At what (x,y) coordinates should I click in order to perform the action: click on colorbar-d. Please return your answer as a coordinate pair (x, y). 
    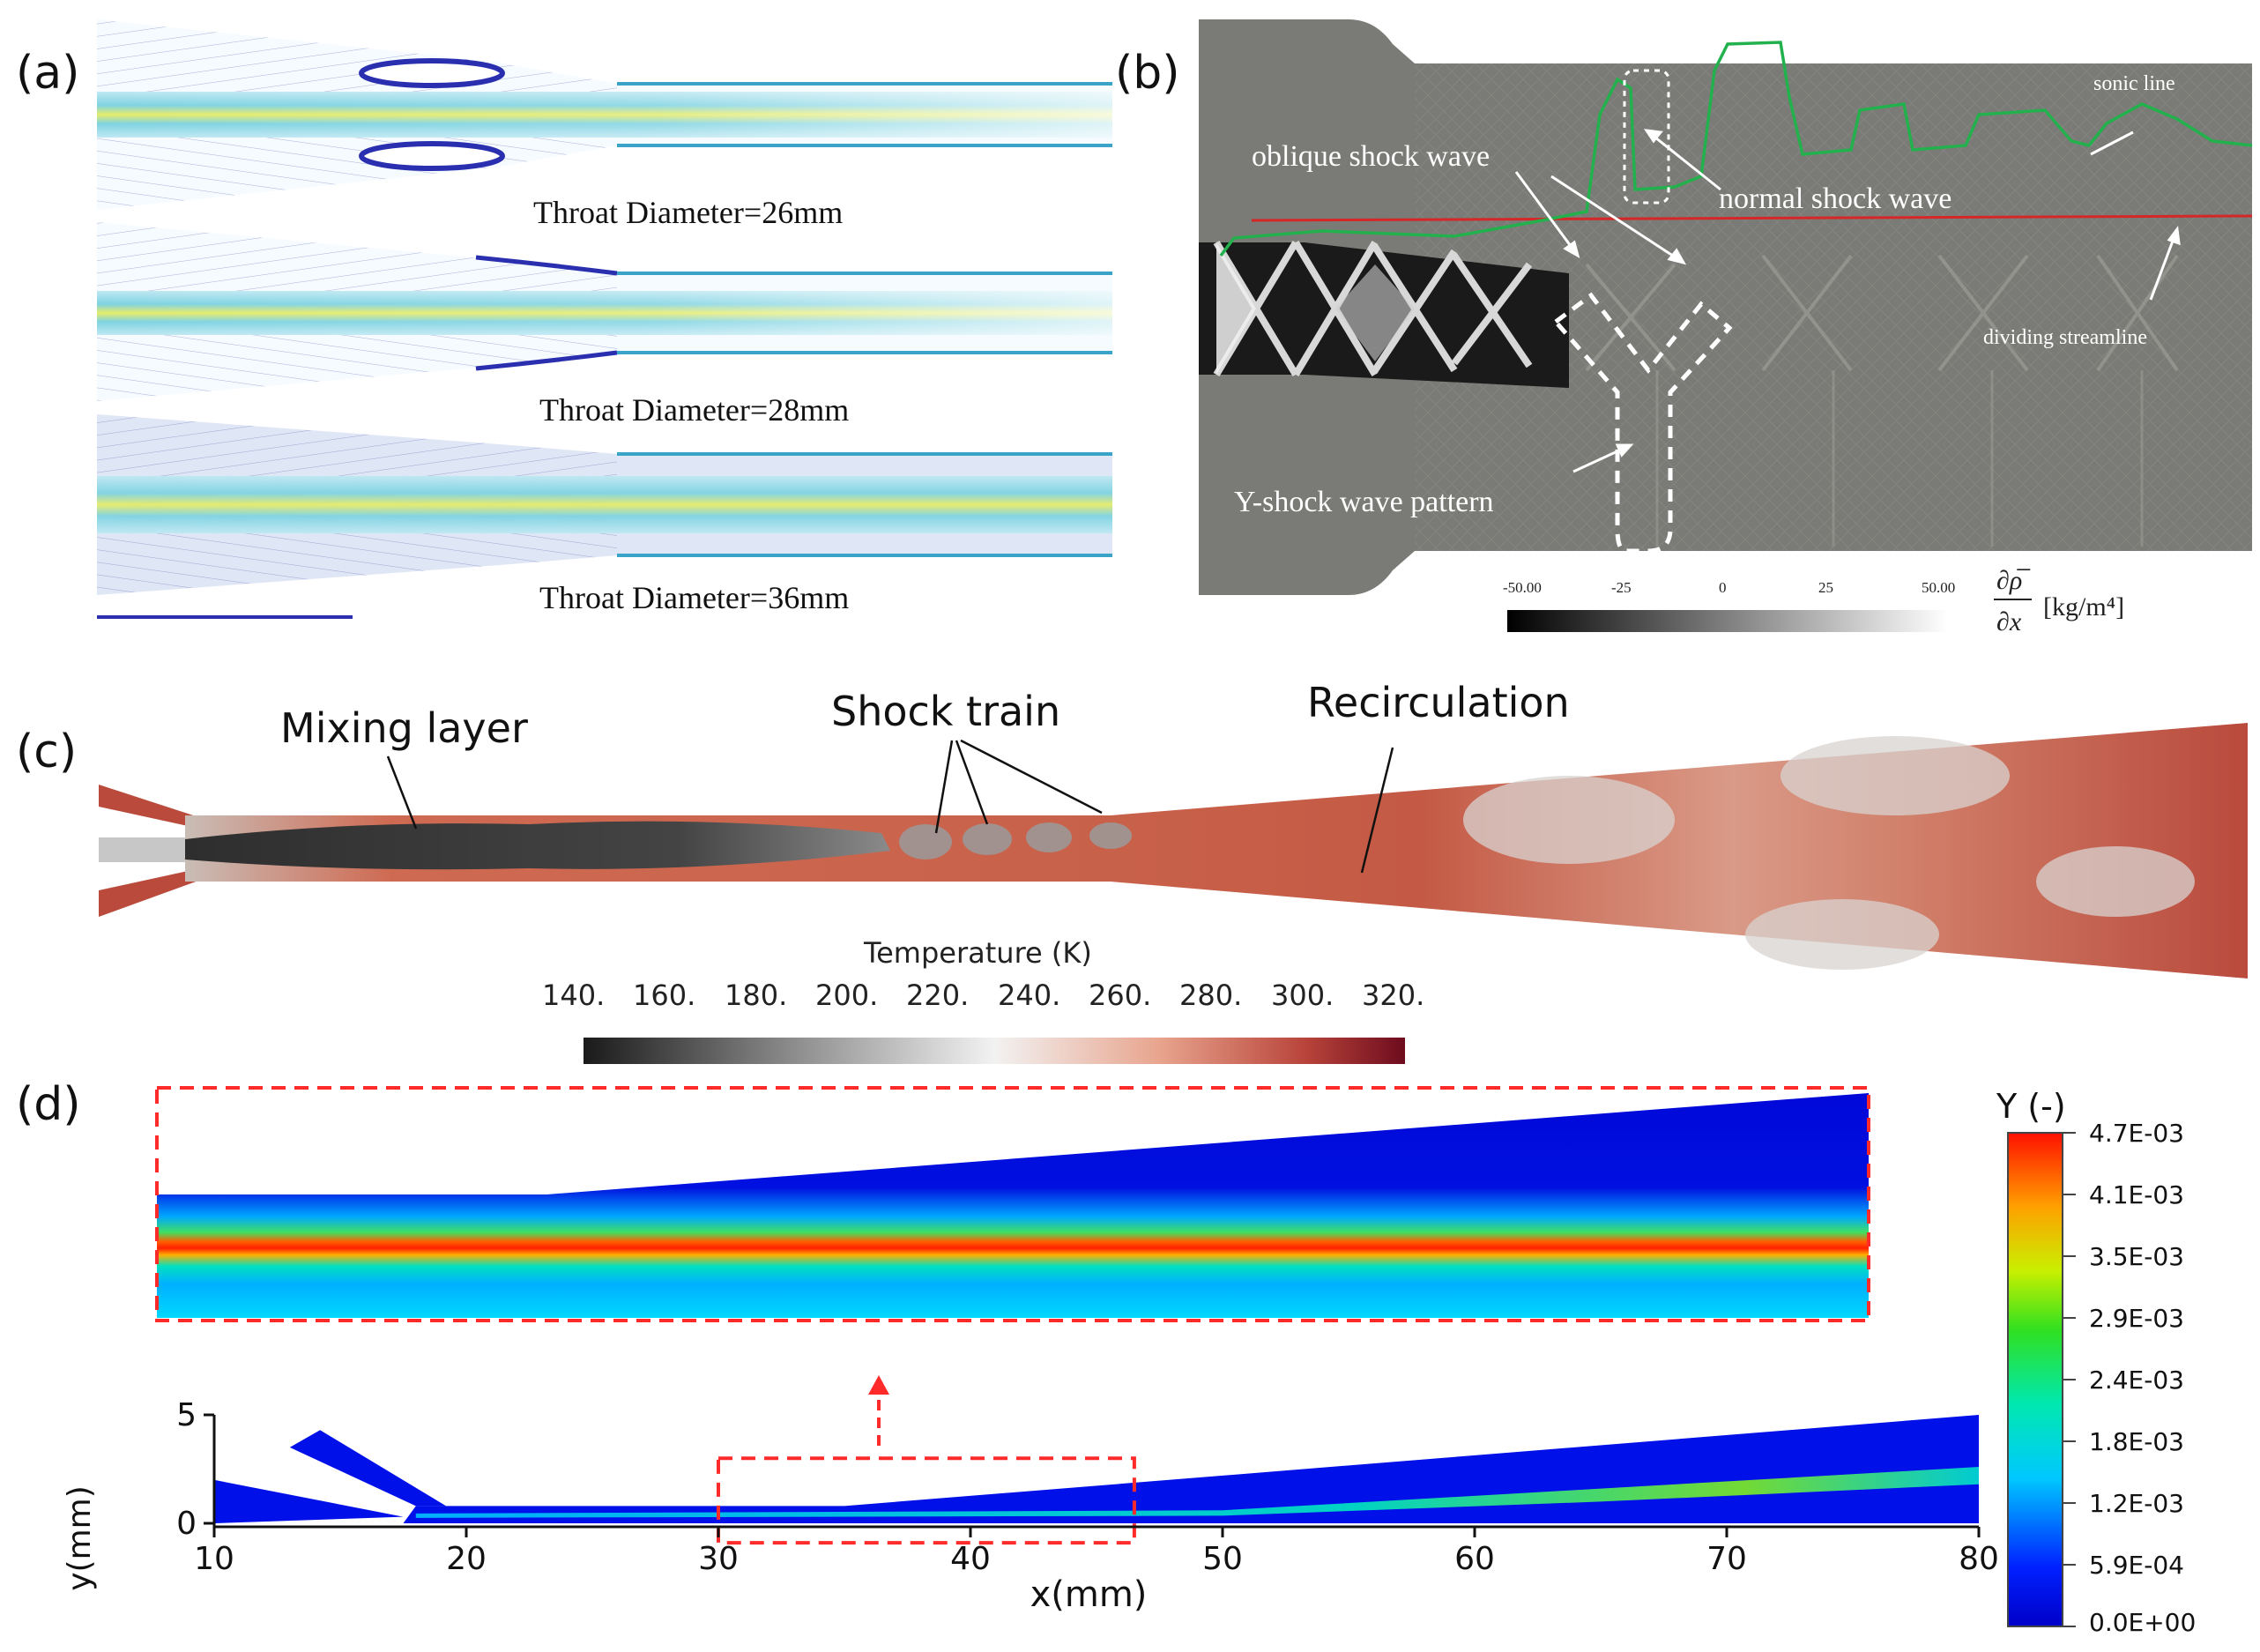
    Looking at the image, I should click on (2035, 1379).